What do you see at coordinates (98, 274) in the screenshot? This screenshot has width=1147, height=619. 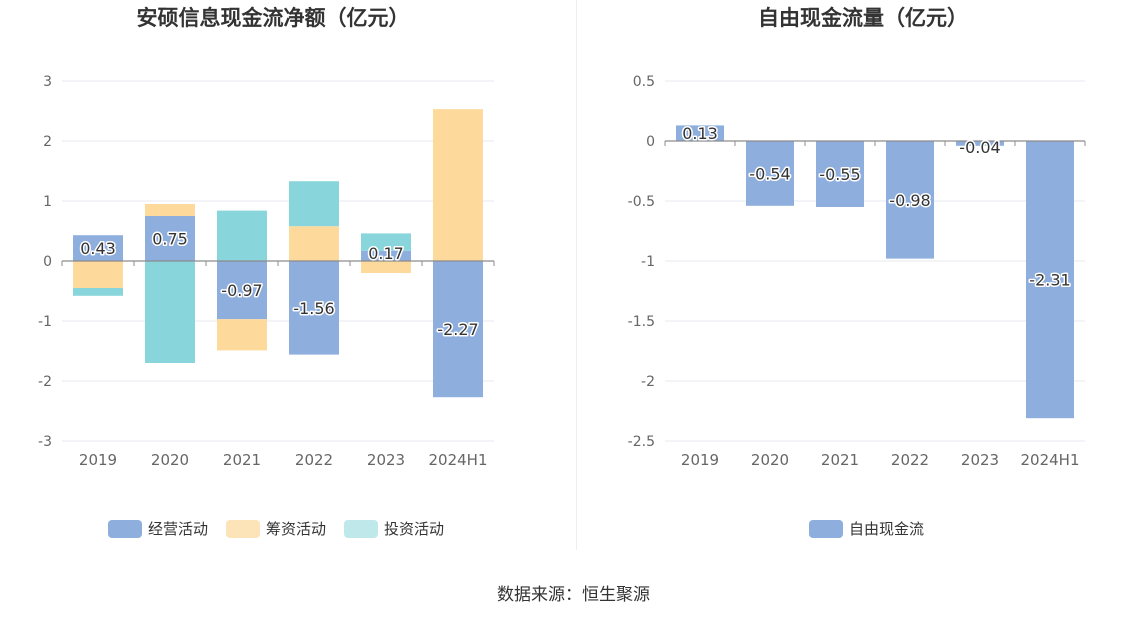 I see `bar-筹资活动-2019` at bounding box center [98, 274].